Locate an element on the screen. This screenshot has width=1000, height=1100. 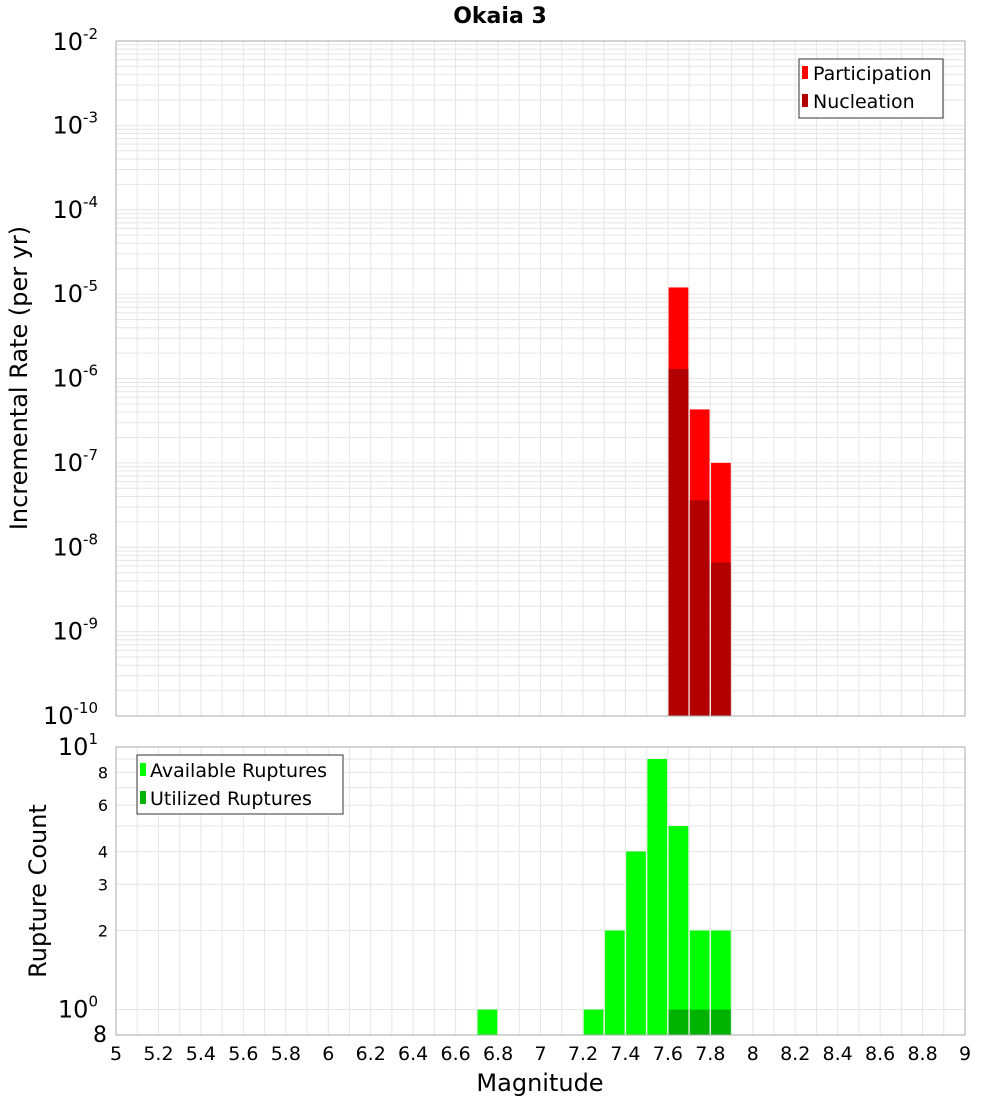
top-y-tick-label-exponent: -3 is located at coordinates (90, 117).